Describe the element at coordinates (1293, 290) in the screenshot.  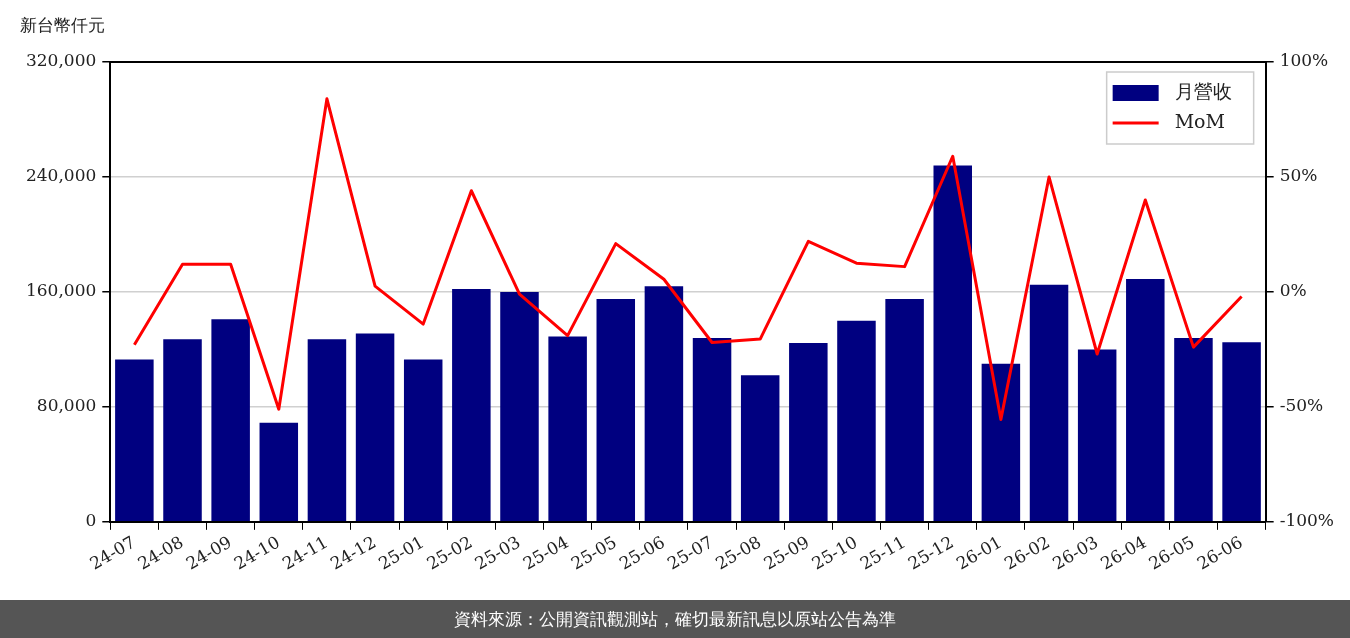
I see `y2-tick-label: 0%` at that location.